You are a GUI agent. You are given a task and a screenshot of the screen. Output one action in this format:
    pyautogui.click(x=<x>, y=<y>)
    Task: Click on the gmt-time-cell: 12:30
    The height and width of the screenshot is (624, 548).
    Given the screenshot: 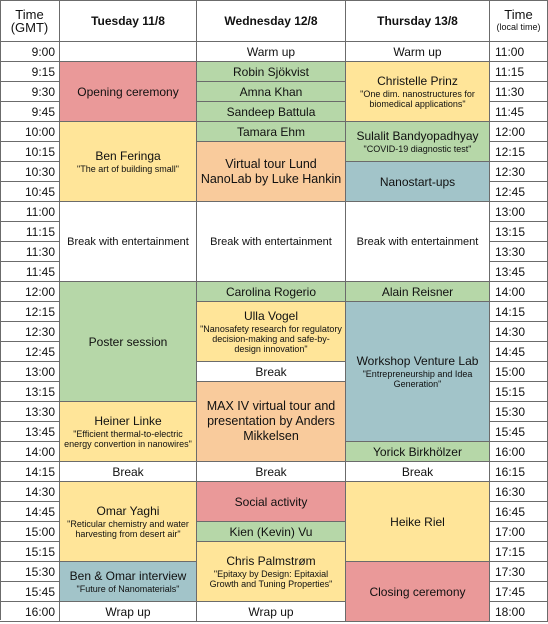 What is the action you would take?
    pyautogui.click(x=30, y=332)
    